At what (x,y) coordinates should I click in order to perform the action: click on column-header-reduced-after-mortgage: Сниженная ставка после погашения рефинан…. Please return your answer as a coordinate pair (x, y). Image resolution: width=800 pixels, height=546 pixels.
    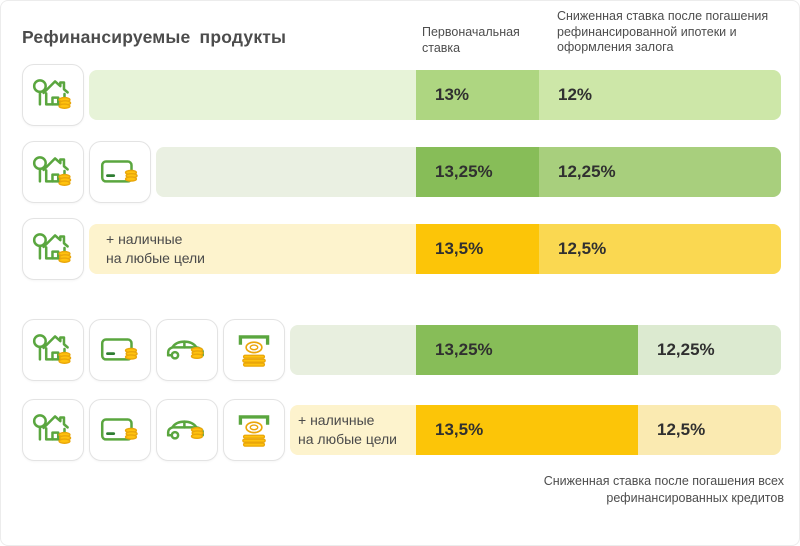
    Looking at the image, I should click on (663, 31).